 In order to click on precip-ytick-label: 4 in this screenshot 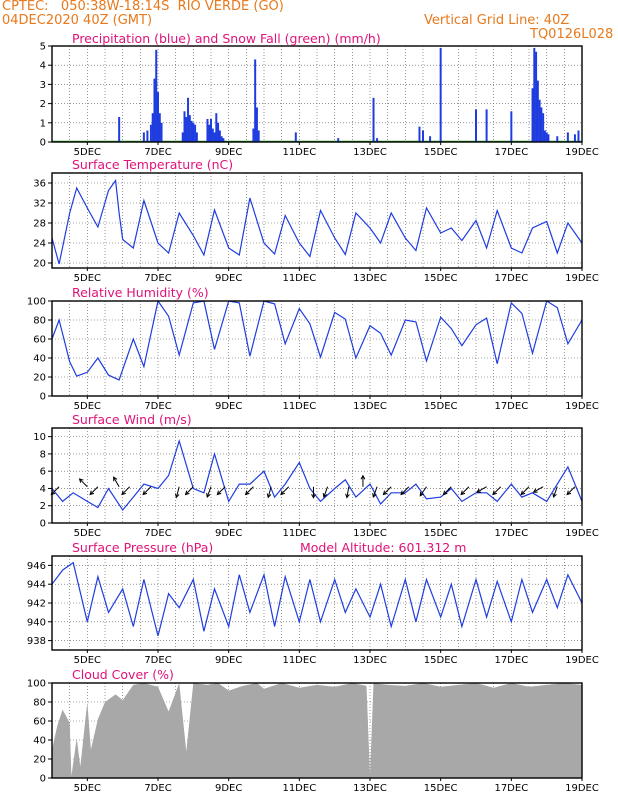, I will do `click(43, 66)`.